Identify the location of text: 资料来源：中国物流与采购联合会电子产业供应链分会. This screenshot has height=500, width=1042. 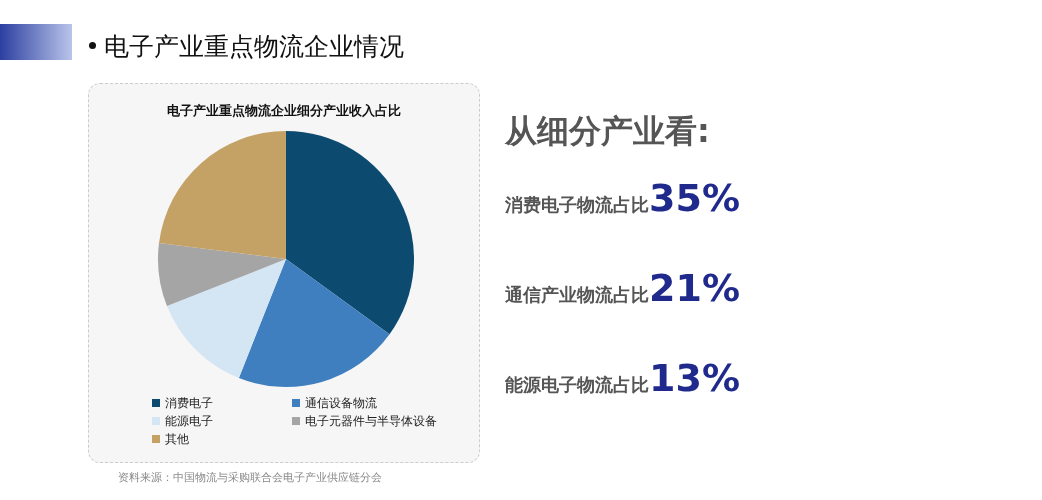
(250, 477).